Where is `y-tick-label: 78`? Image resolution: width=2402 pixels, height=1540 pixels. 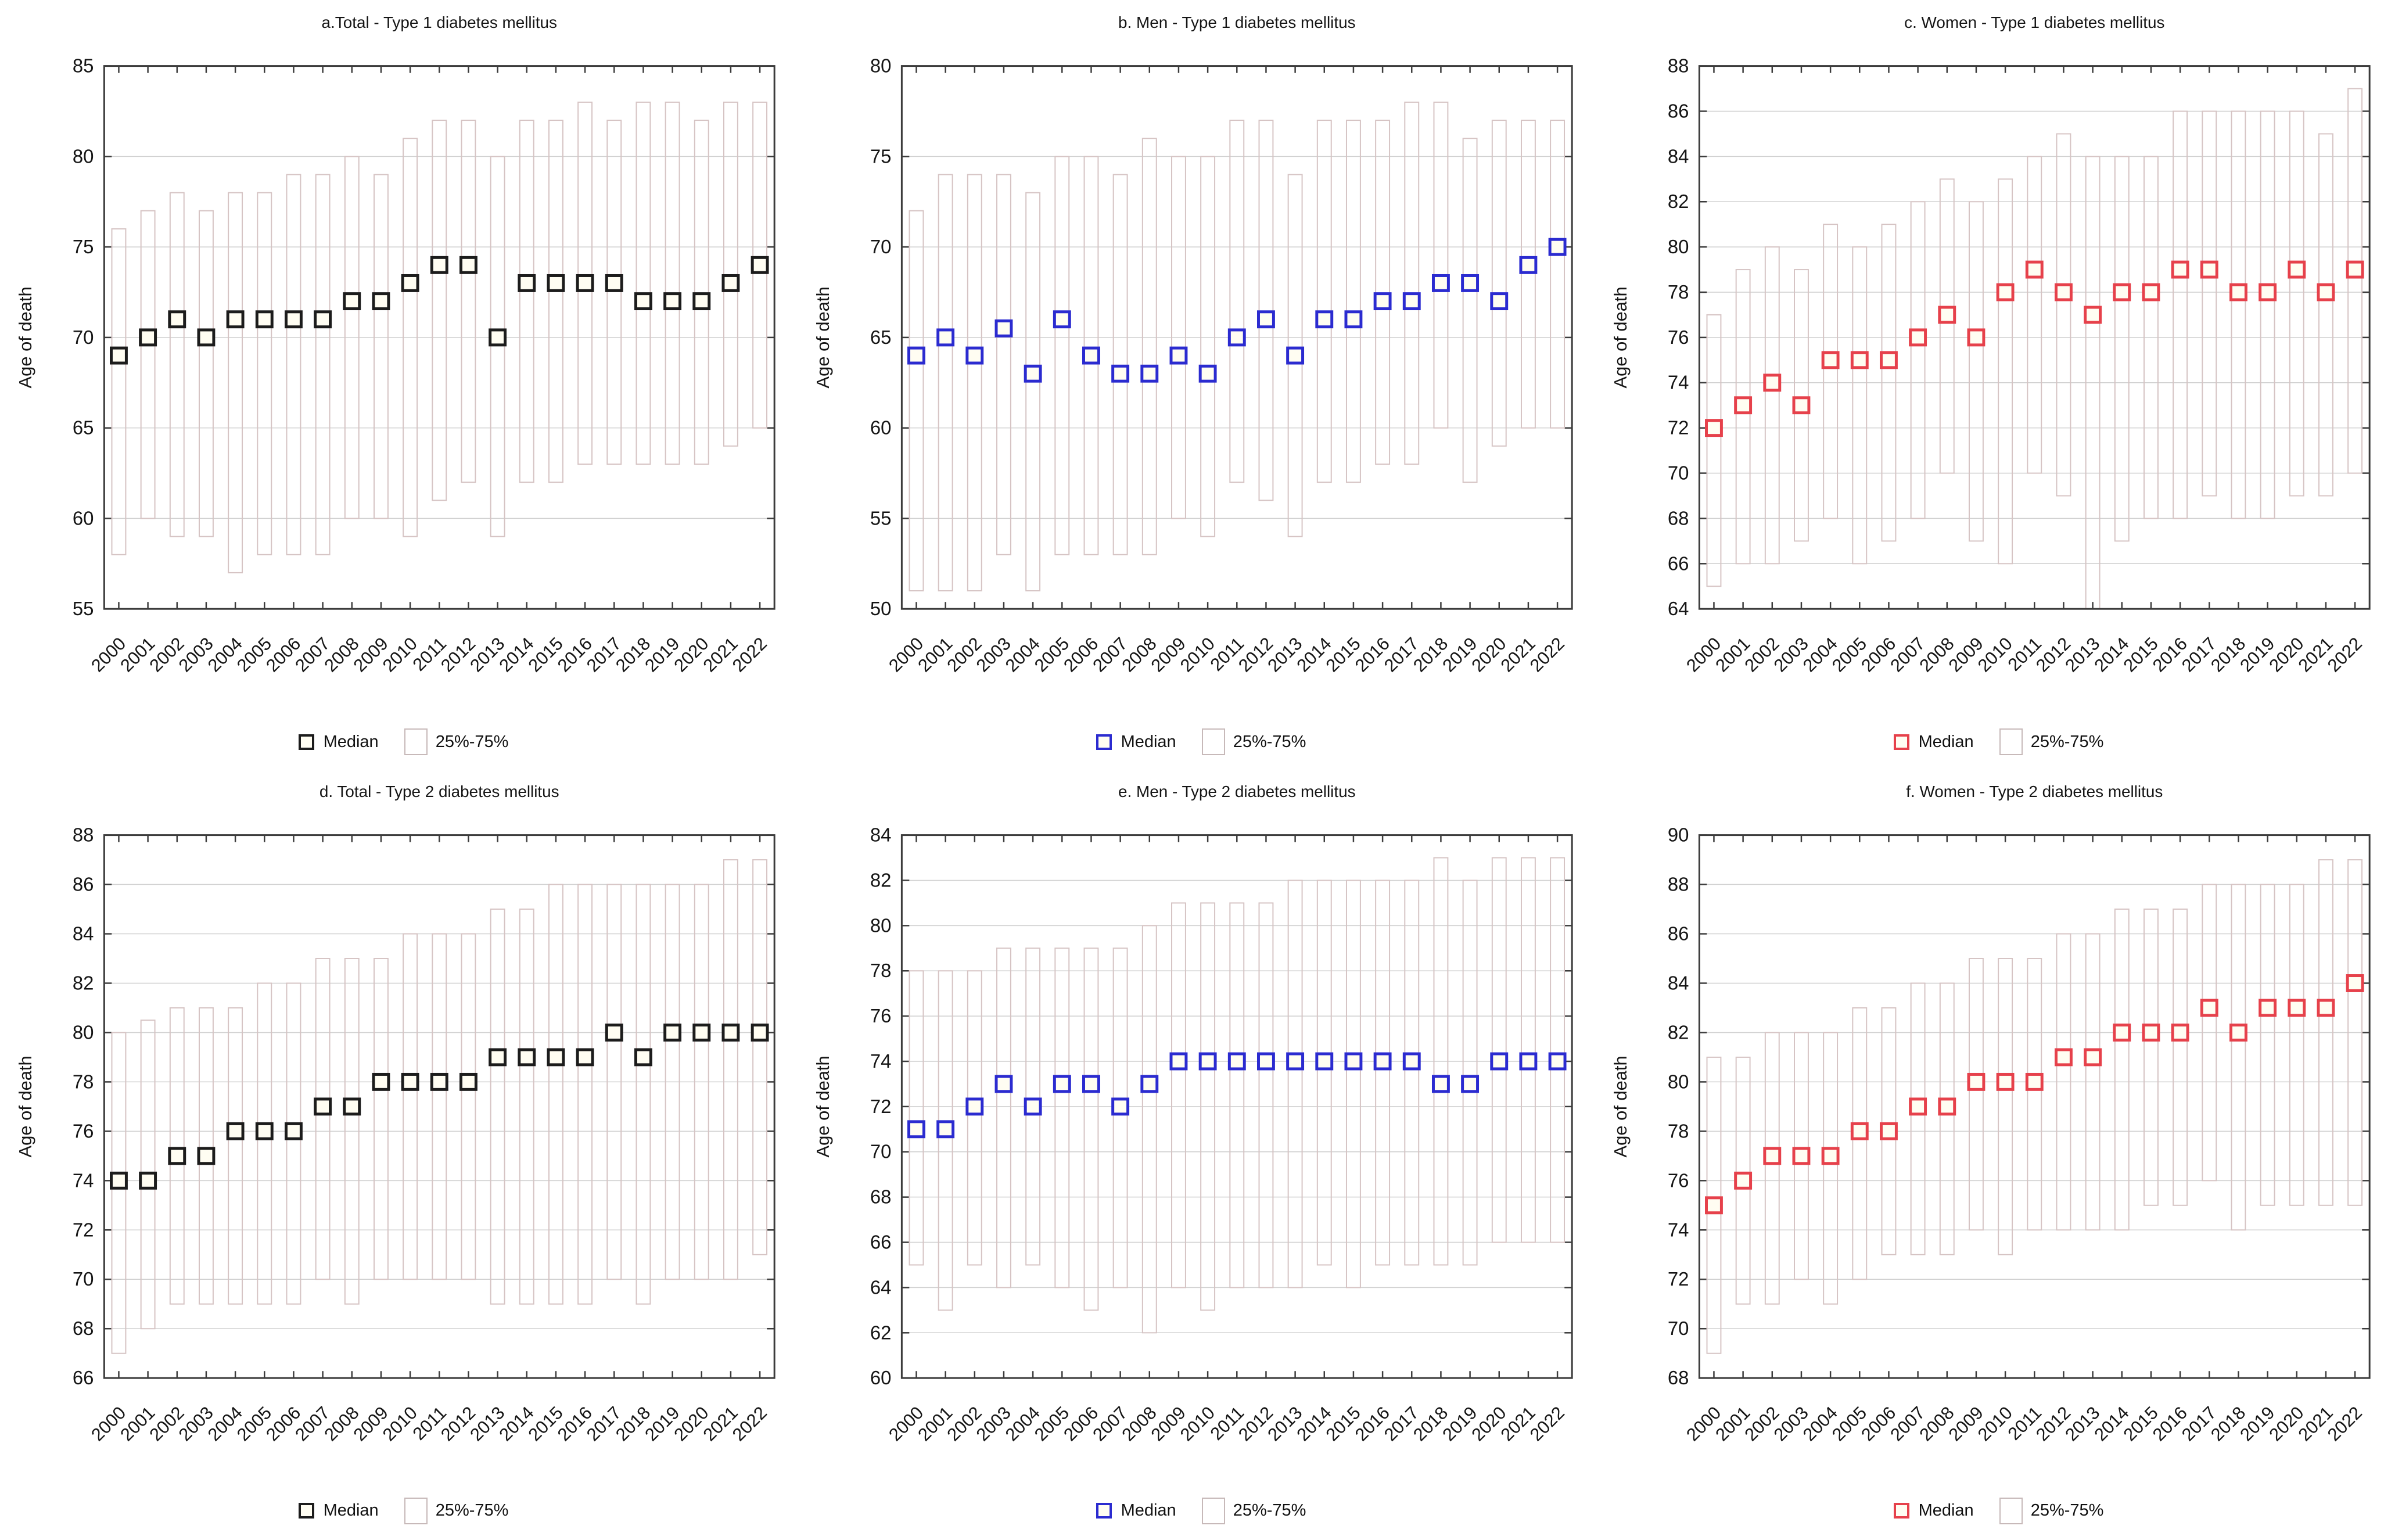 y-tick-label: 78 is located at coordinates (83, 1082).